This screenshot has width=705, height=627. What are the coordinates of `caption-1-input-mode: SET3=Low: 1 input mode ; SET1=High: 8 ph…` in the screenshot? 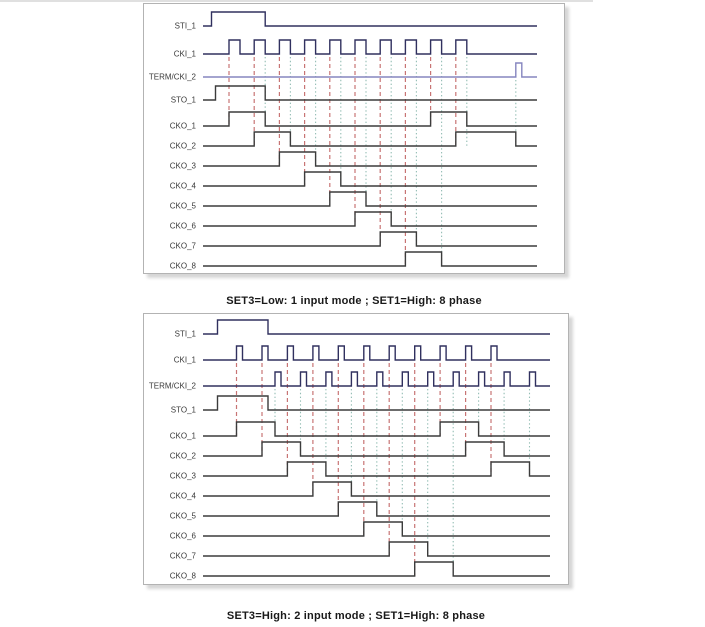 It's located at (354, 301).